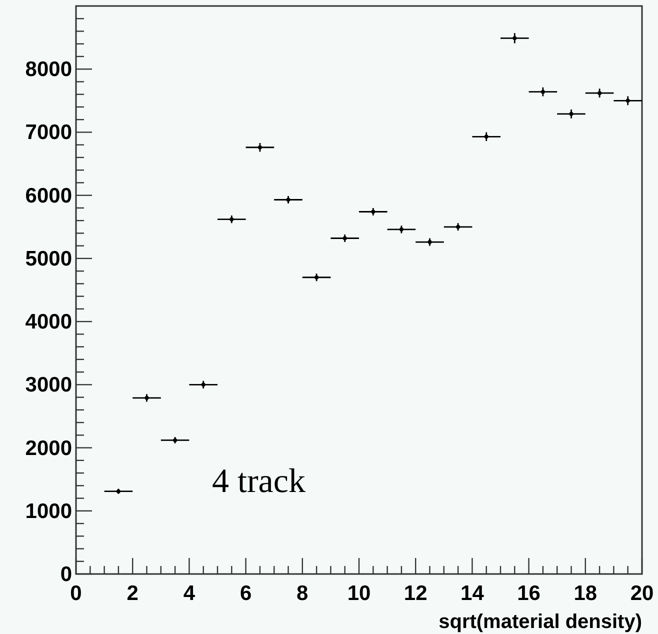  What do you see at coordinates (642, 593) in the screenshot?
I see `x-tick-label: 20` at bounding box center [642, 593].